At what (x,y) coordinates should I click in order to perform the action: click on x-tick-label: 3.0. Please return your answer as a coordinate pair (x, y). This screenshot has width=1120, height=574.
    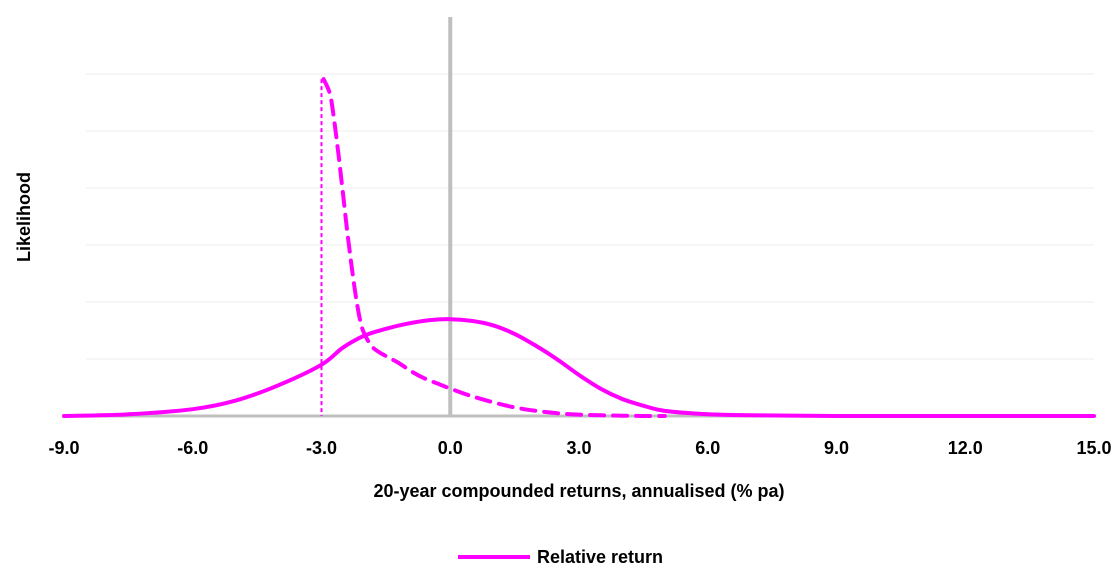
    Looking at the image, I should click on (578, 448).